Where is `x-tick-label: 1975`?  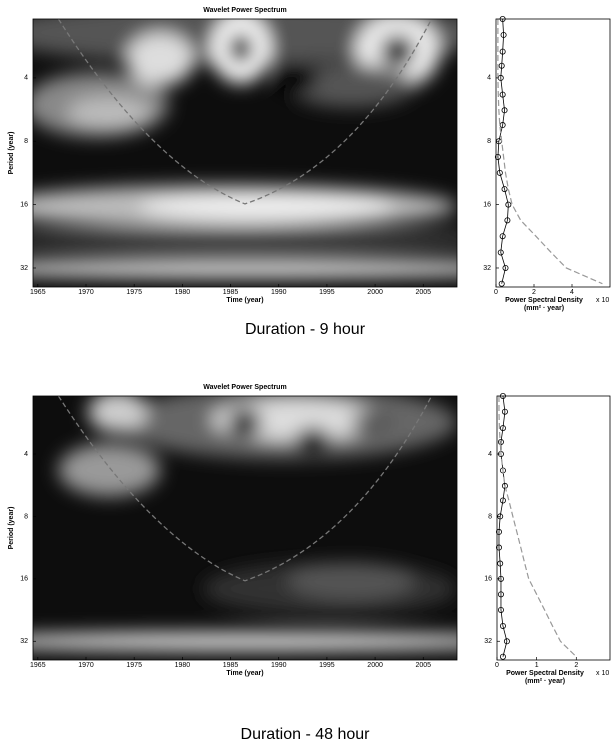 x-tick-label: 1975 is located at coordinates (134, 292).